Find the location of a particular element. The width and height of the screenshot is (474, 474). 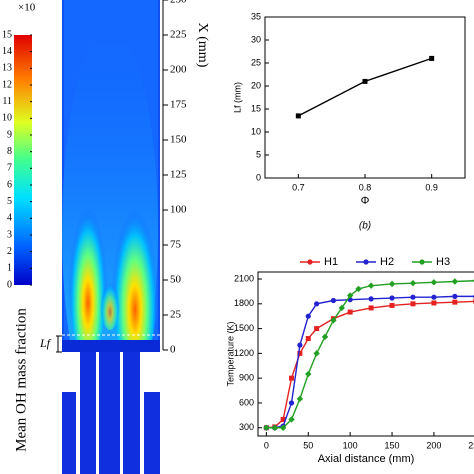

y-tick-label: 35 is located at coordinates (256, 16).